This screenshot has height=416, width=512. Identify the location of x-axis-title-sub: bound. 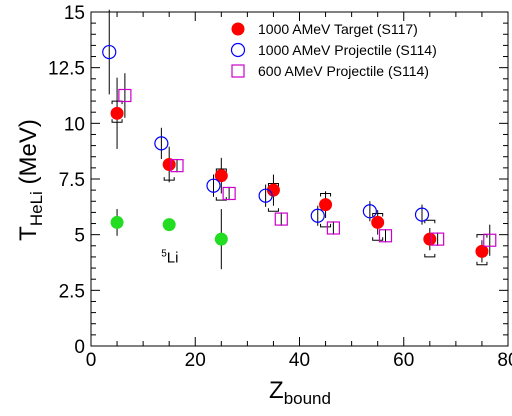
(307, 398).